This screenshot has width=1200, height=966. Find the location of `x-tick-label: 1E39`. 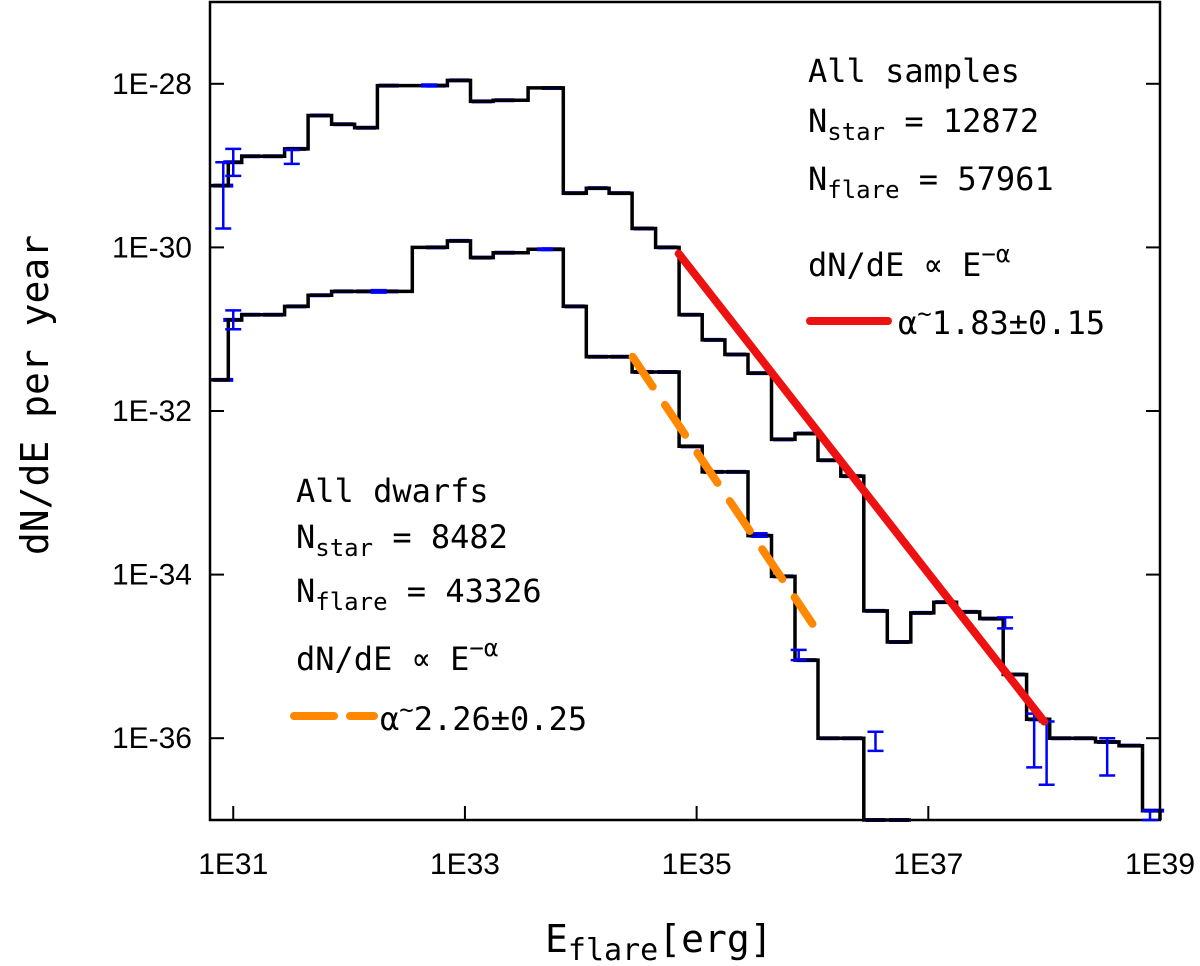

x-tick-label: 1E39 is located at coordinates (1160, 864).